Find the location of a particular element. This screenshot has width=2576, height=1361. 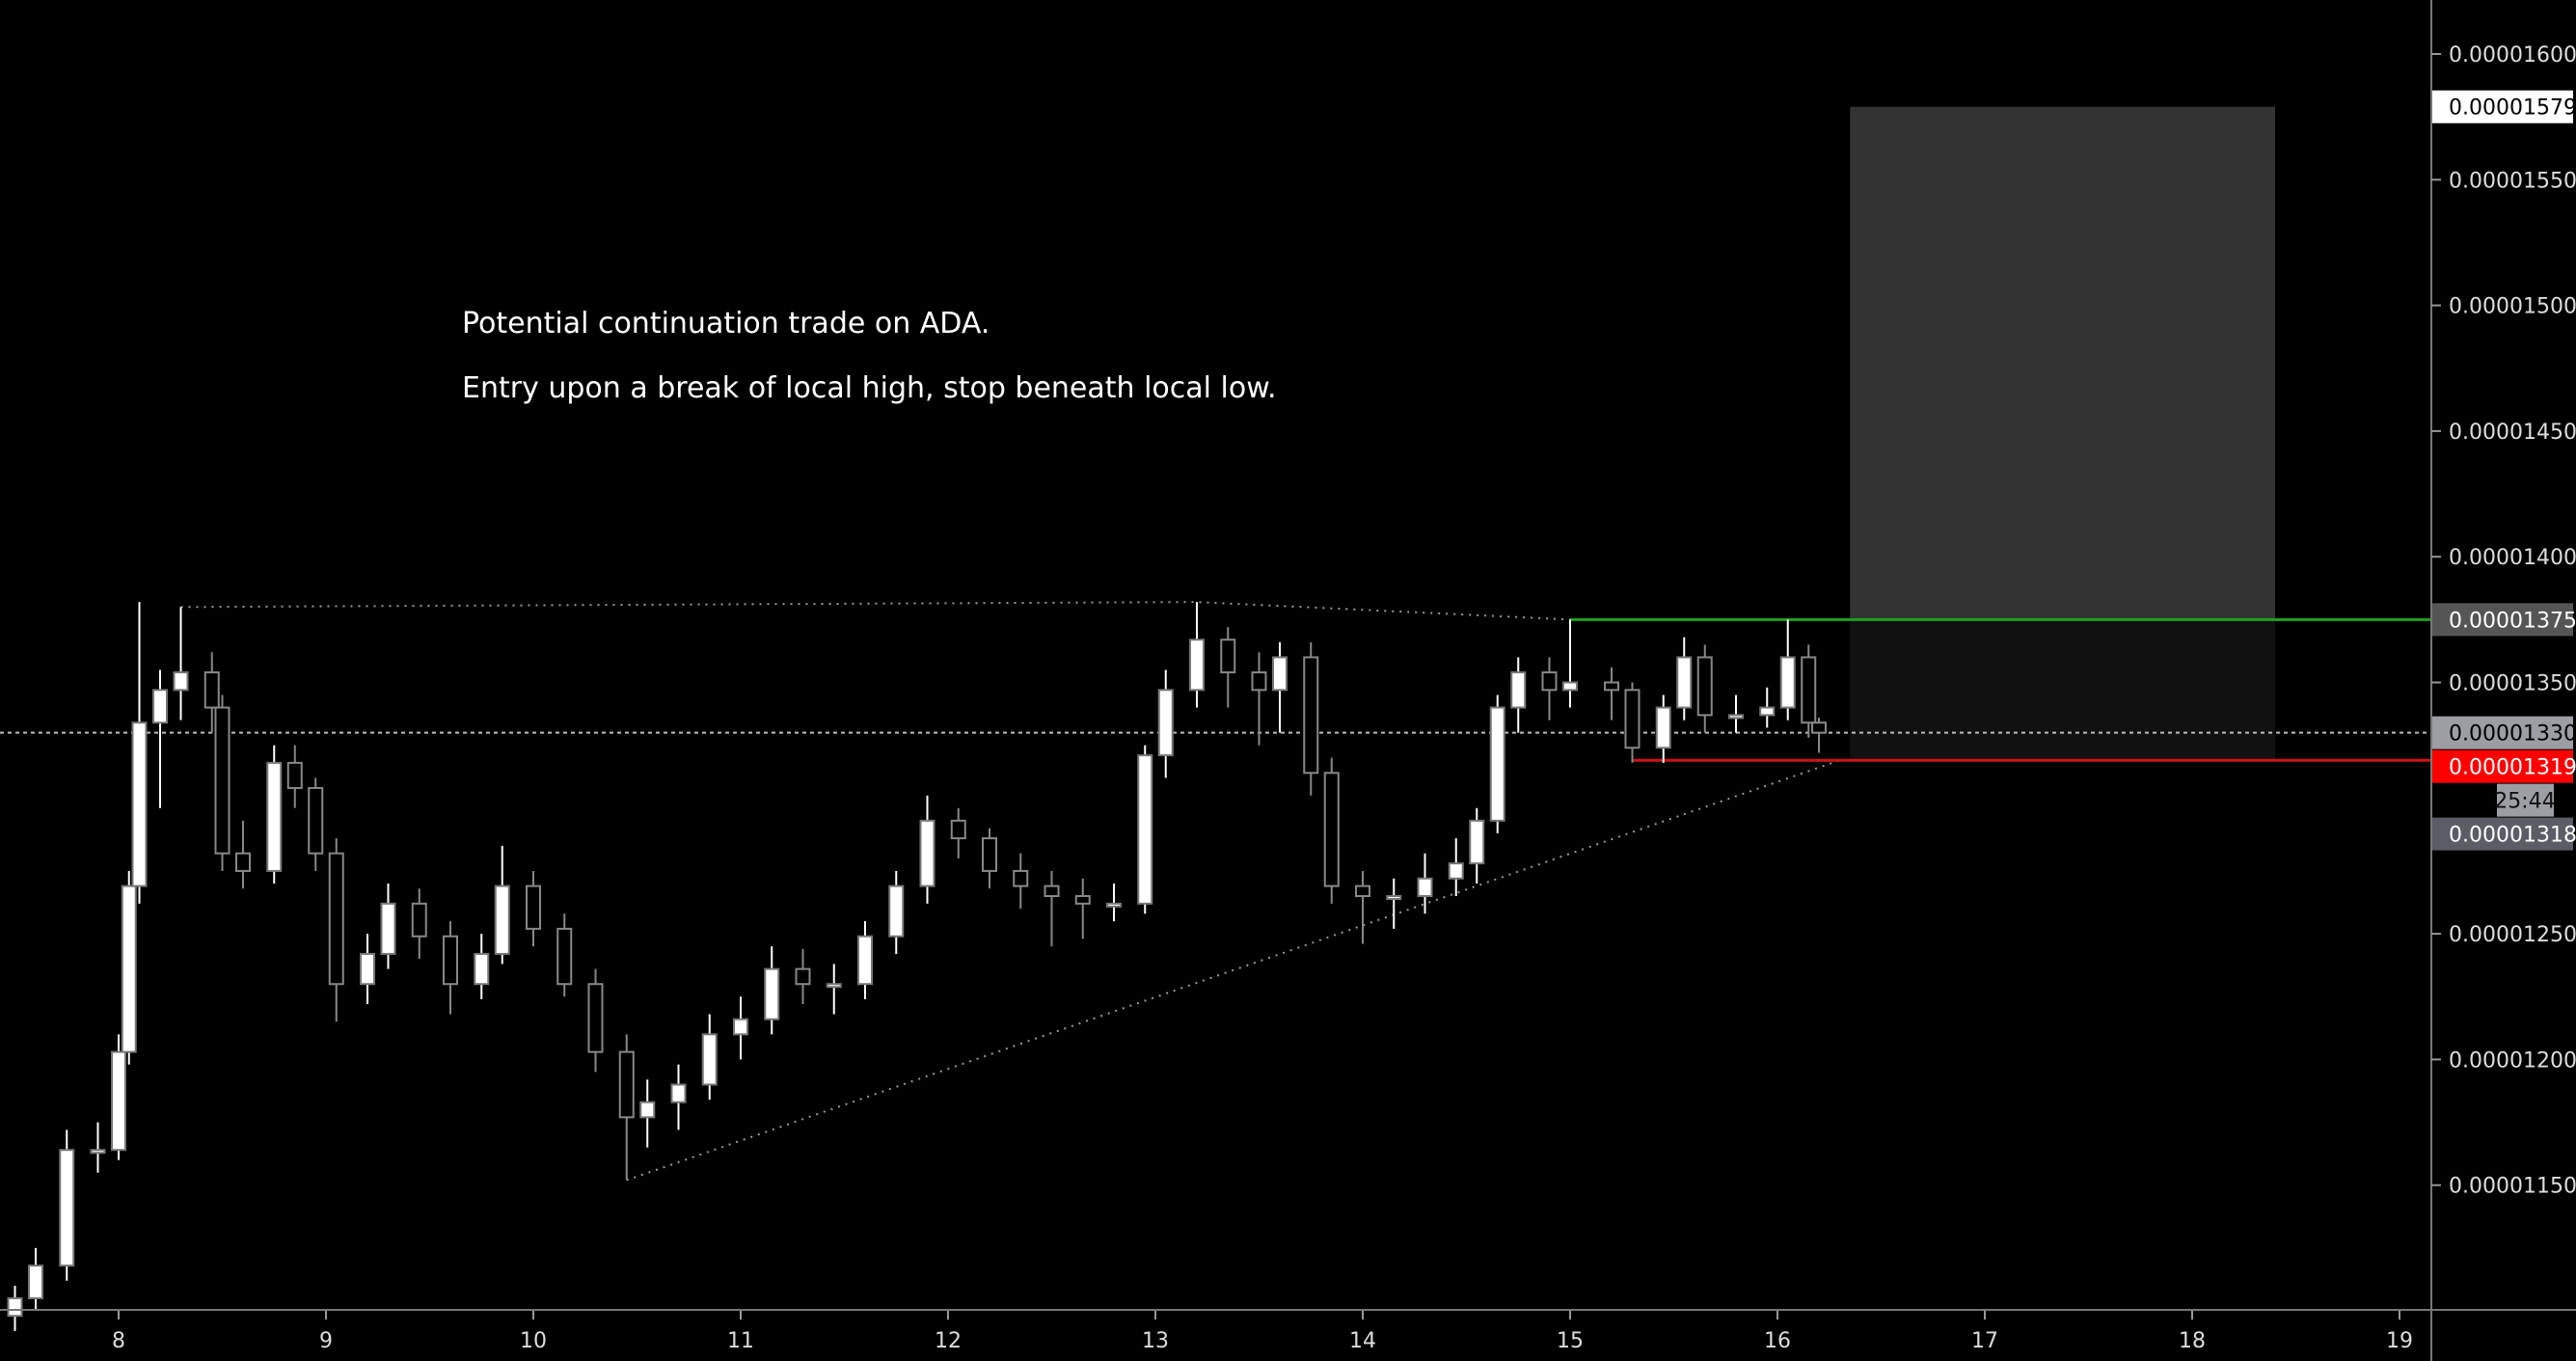

time-tick-label: 15 is located at coordinates (1570, 1341).